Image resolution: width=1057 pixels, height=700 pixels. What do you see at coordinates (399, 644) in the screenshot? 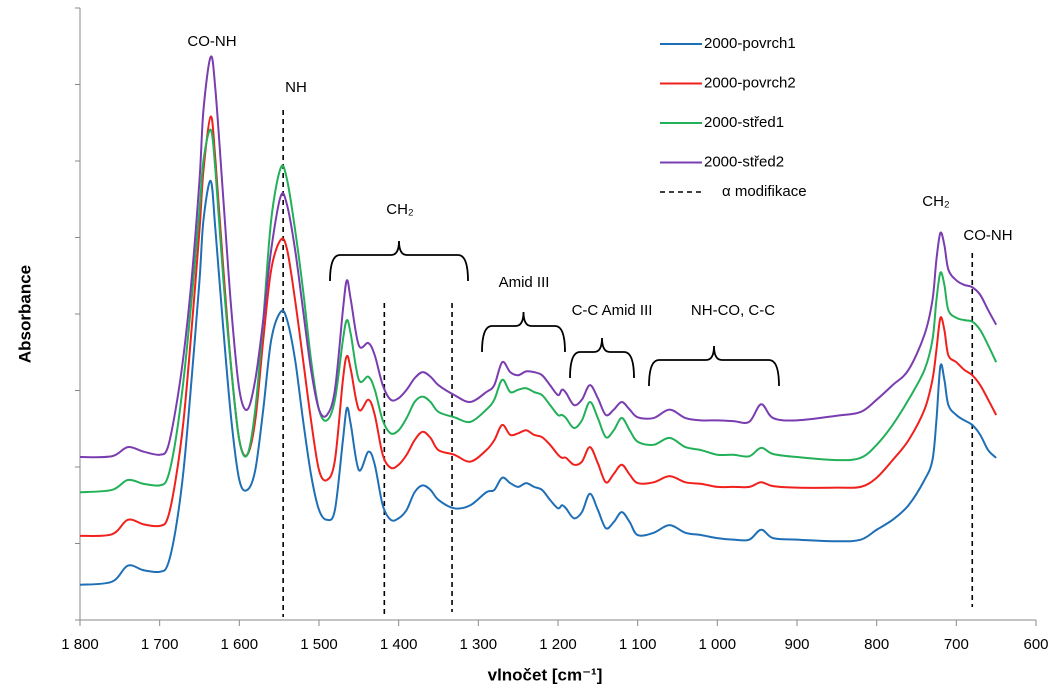
I see `x-tick-label: 1 400` at bounding box center [399, 644].